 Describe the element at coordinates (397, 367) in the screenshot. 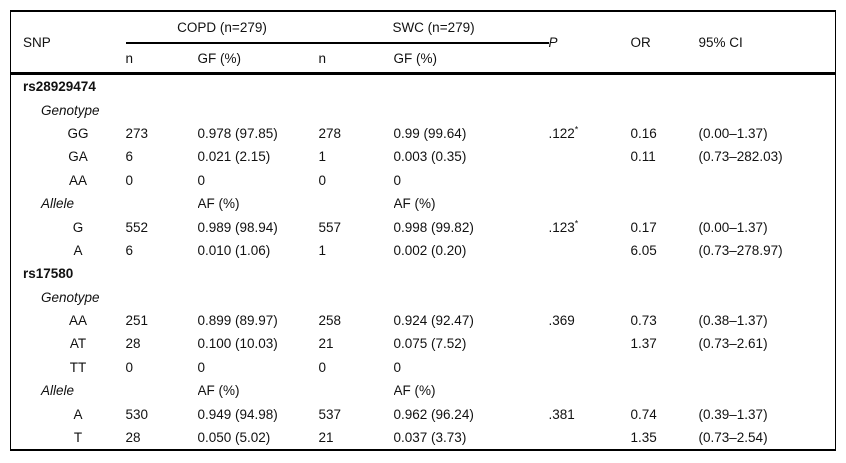

I see `swc-gf-cell: 0` at that location.